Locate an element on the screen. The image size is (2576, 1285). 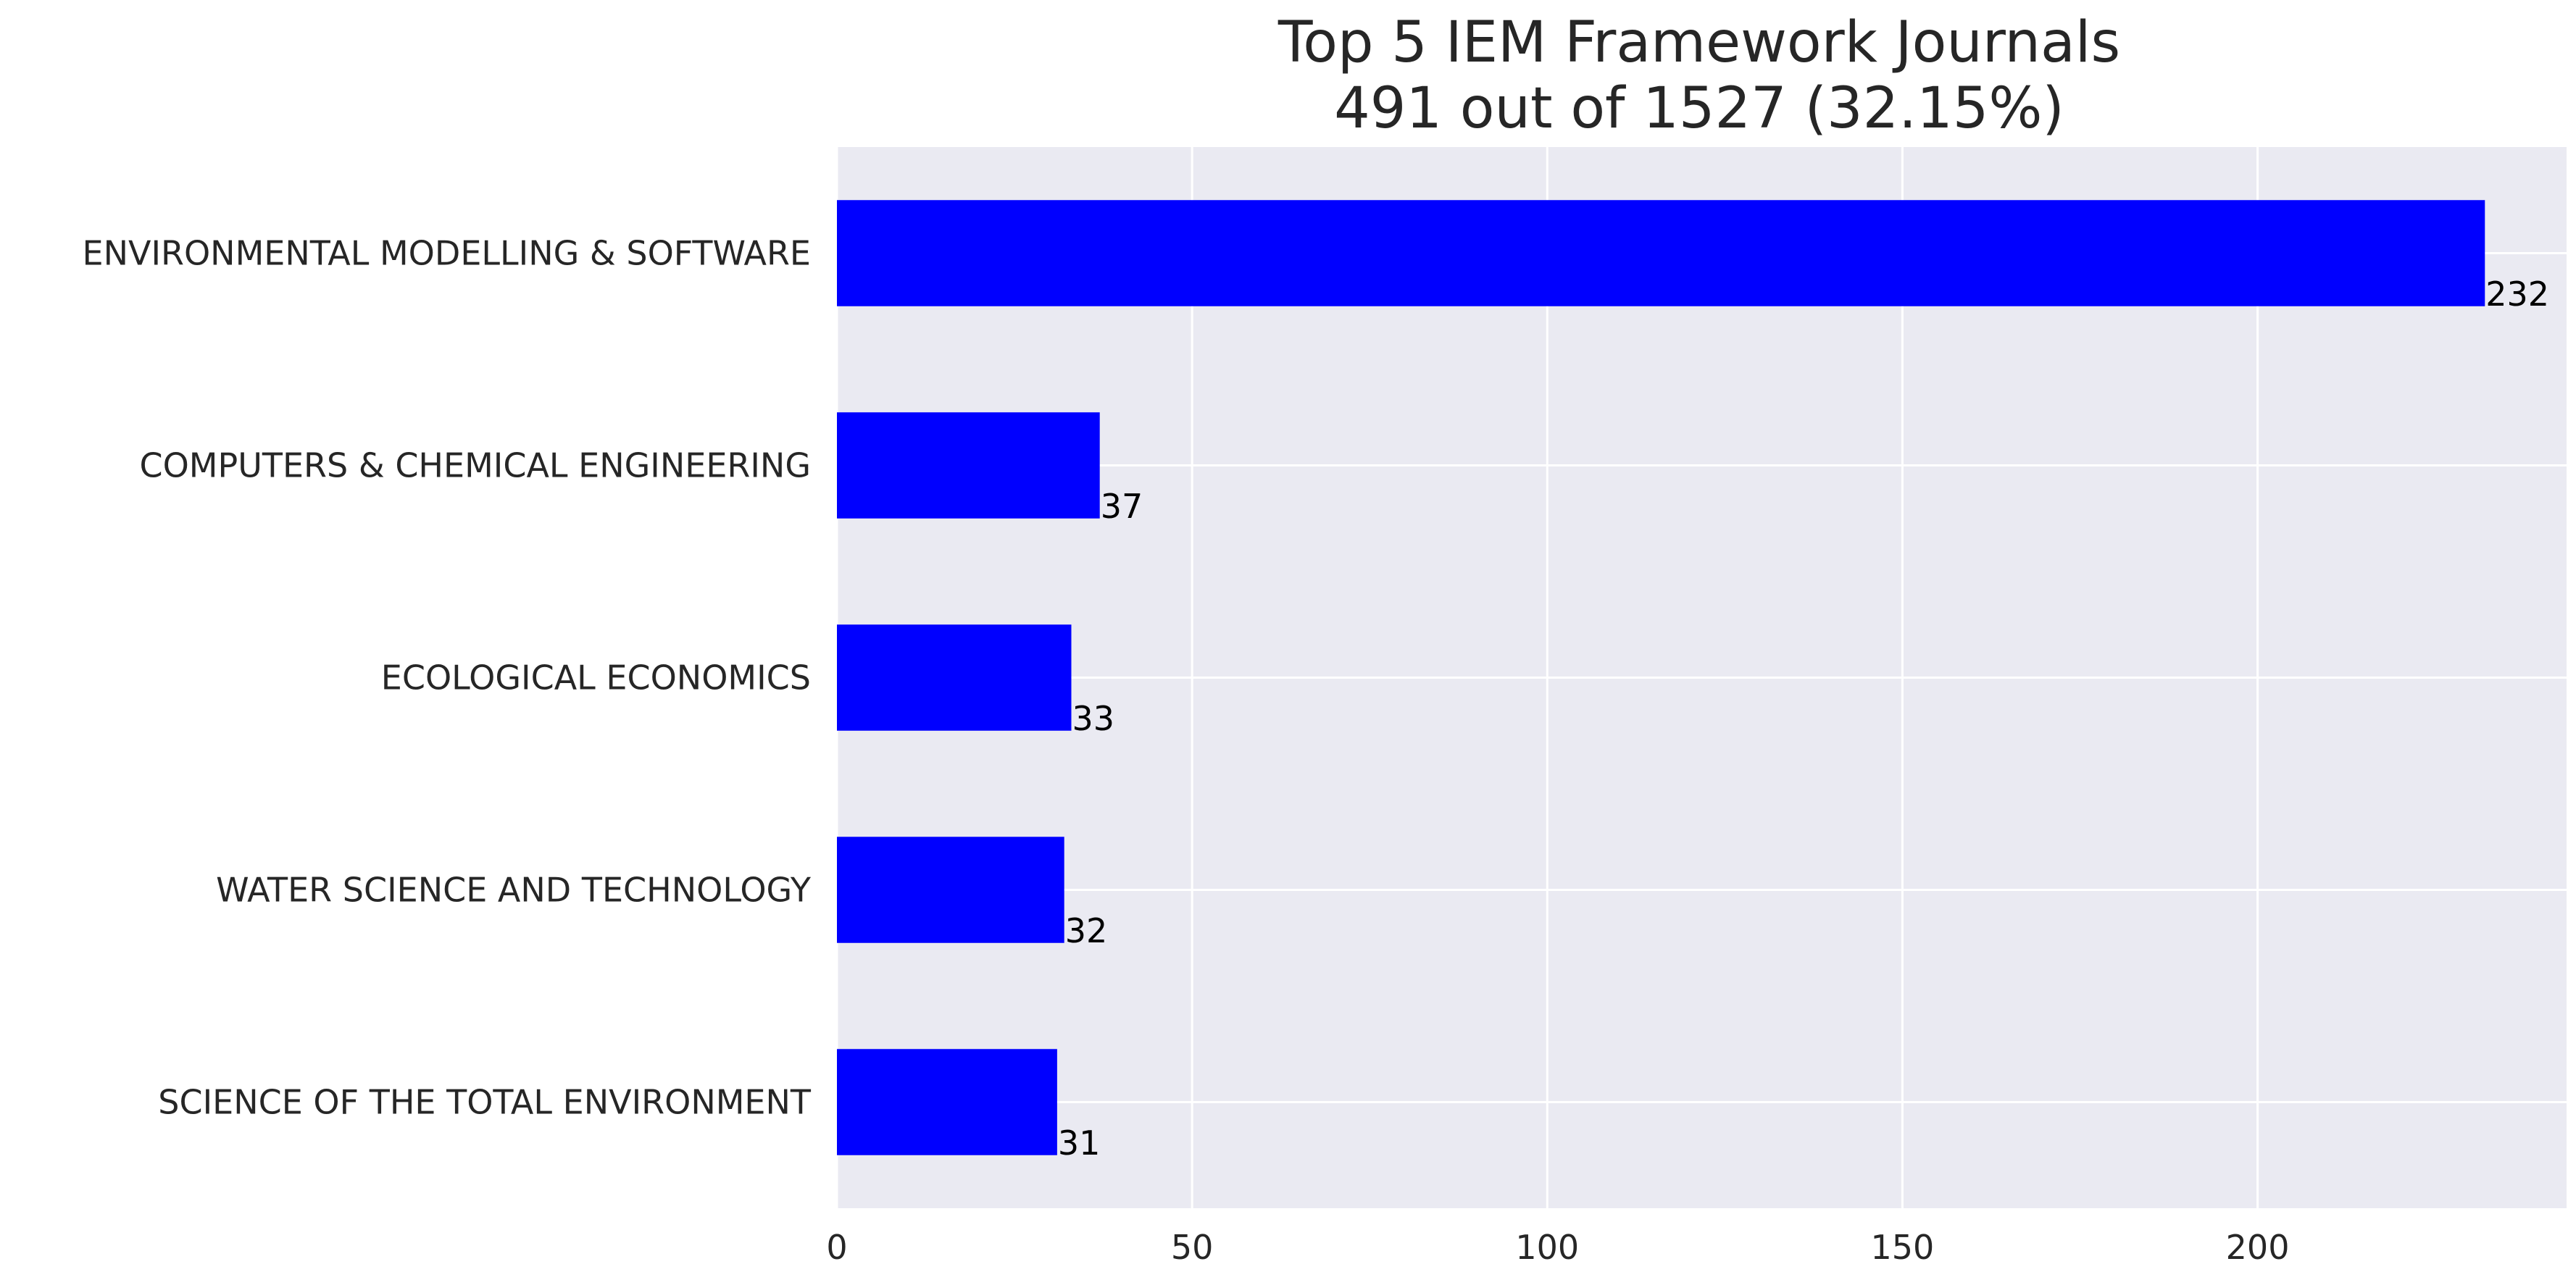
x-tick-label-3: 150 is located at coordinates (1903, 1247).